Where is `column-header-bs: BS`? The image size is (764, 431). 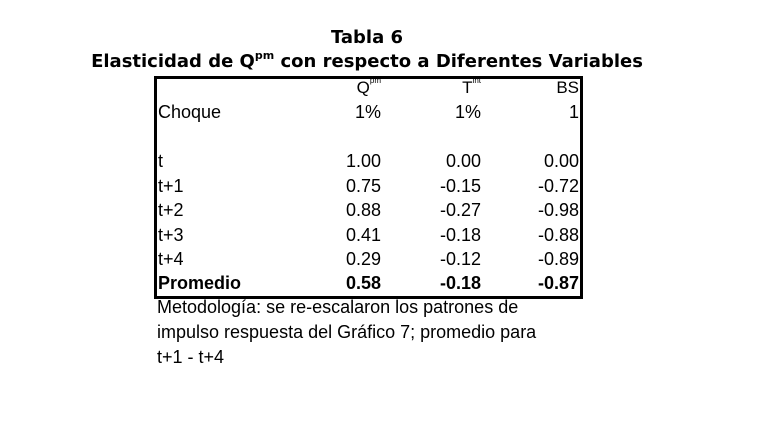 column-header-bs: BS is located at coordinates (567, 88).